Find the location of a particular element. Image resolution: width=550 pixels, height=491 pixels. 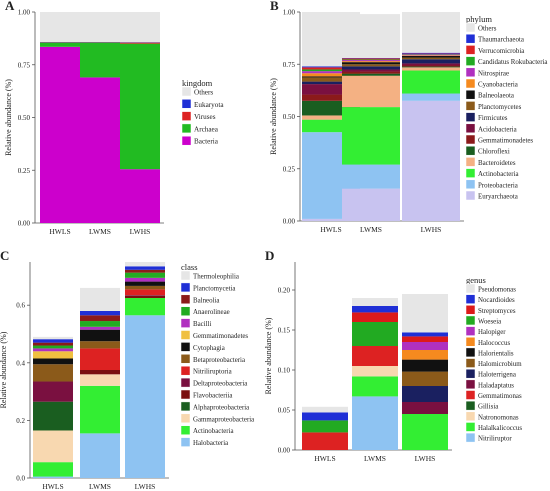

legend-label: Candidatus Rokubacteria is located at coordinates (512, 62).